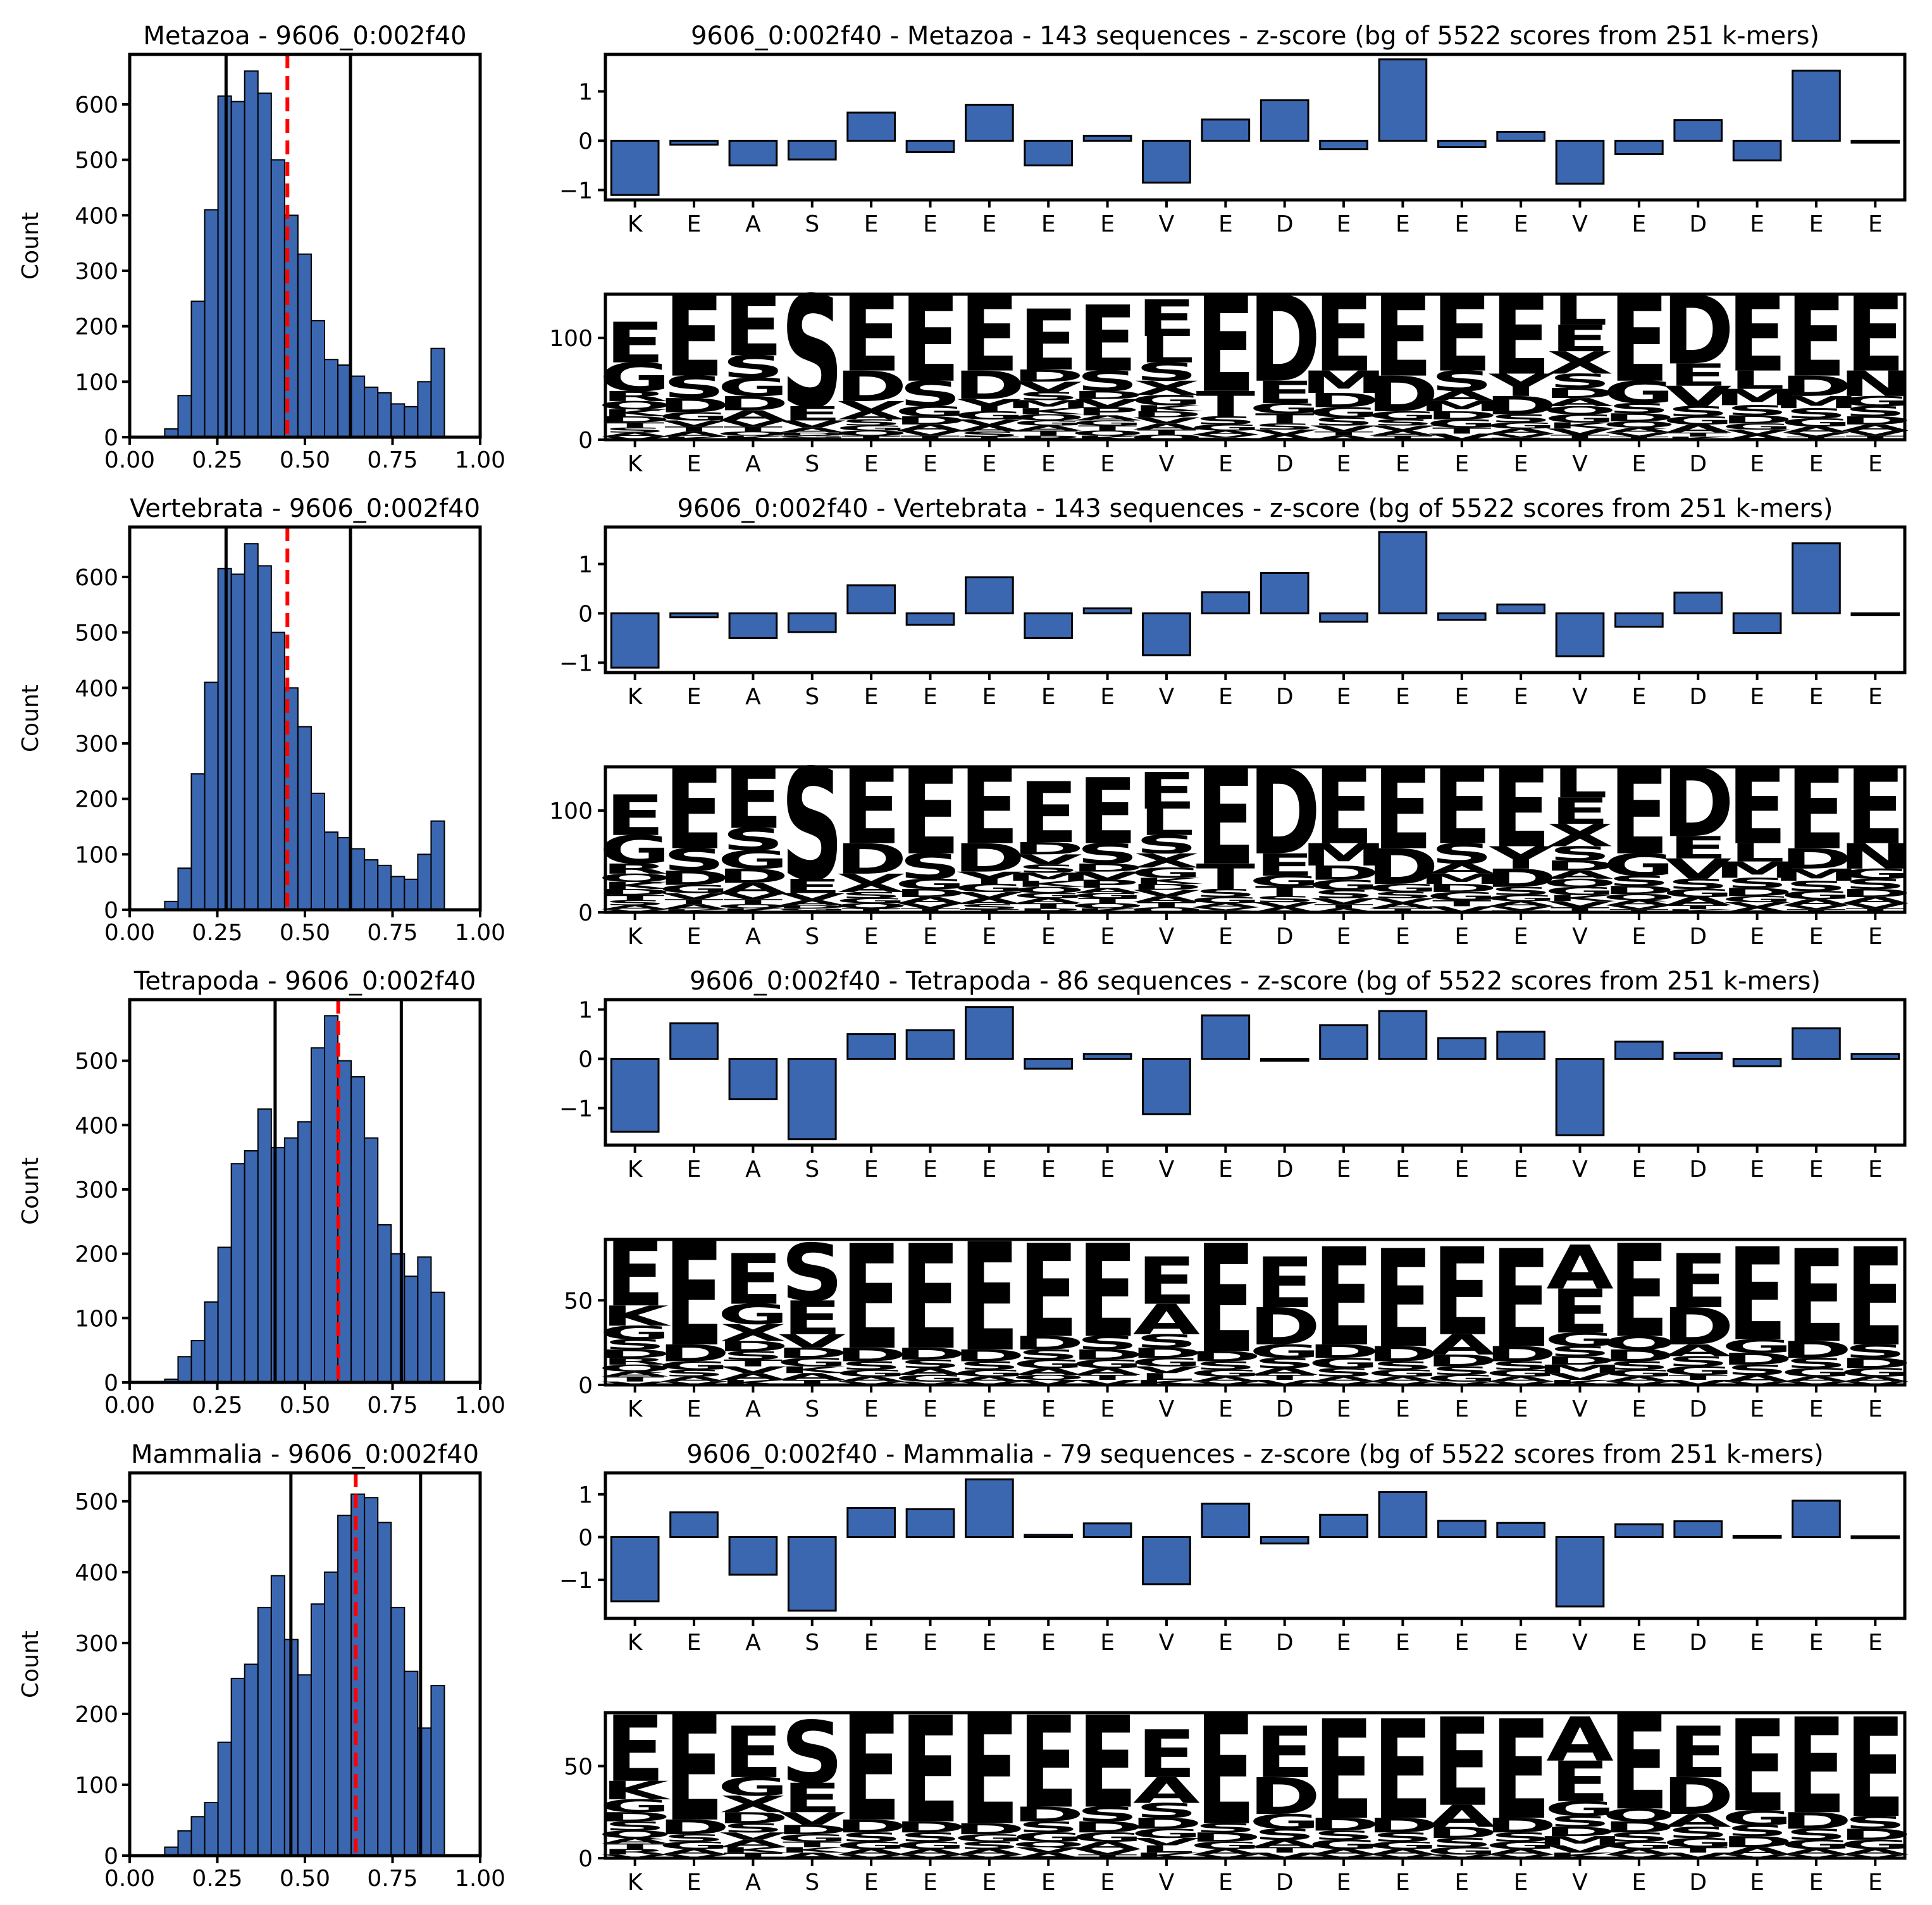  I want to click on logo-letter: L, so click(1166, 349).